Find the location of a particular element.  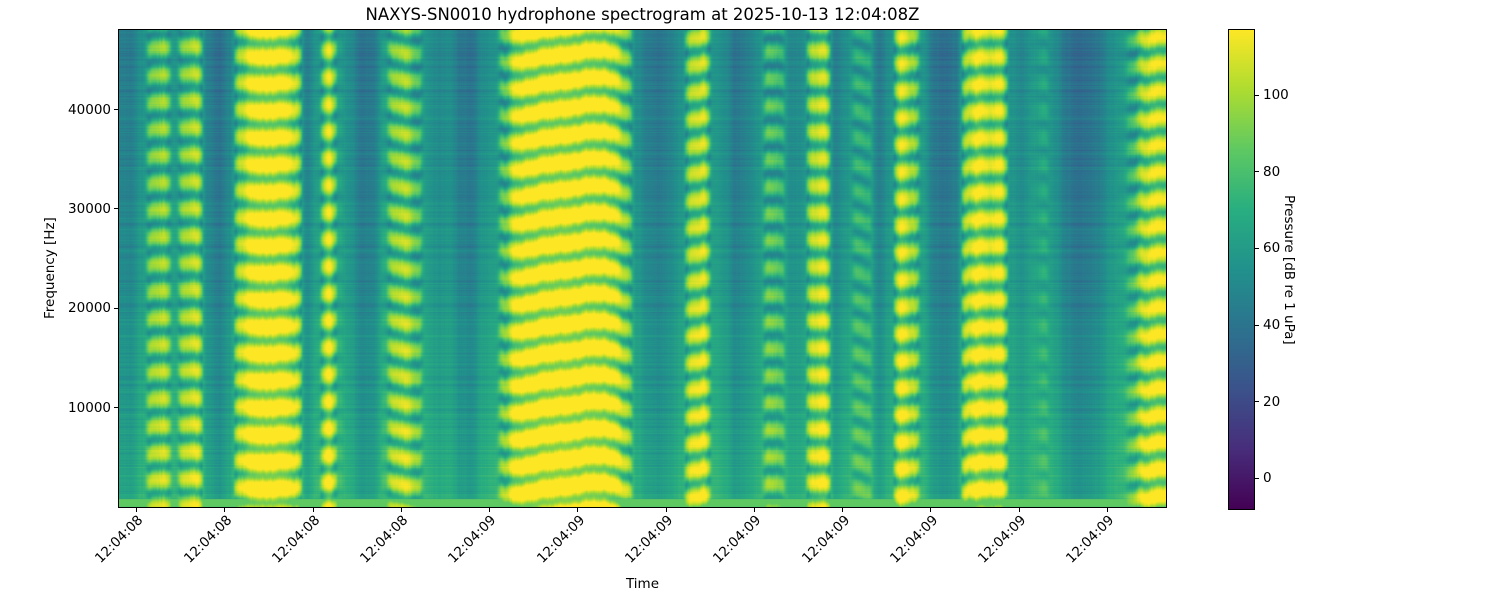

colorbar-tick-label: 60 is located at coordinates (1272, 248).